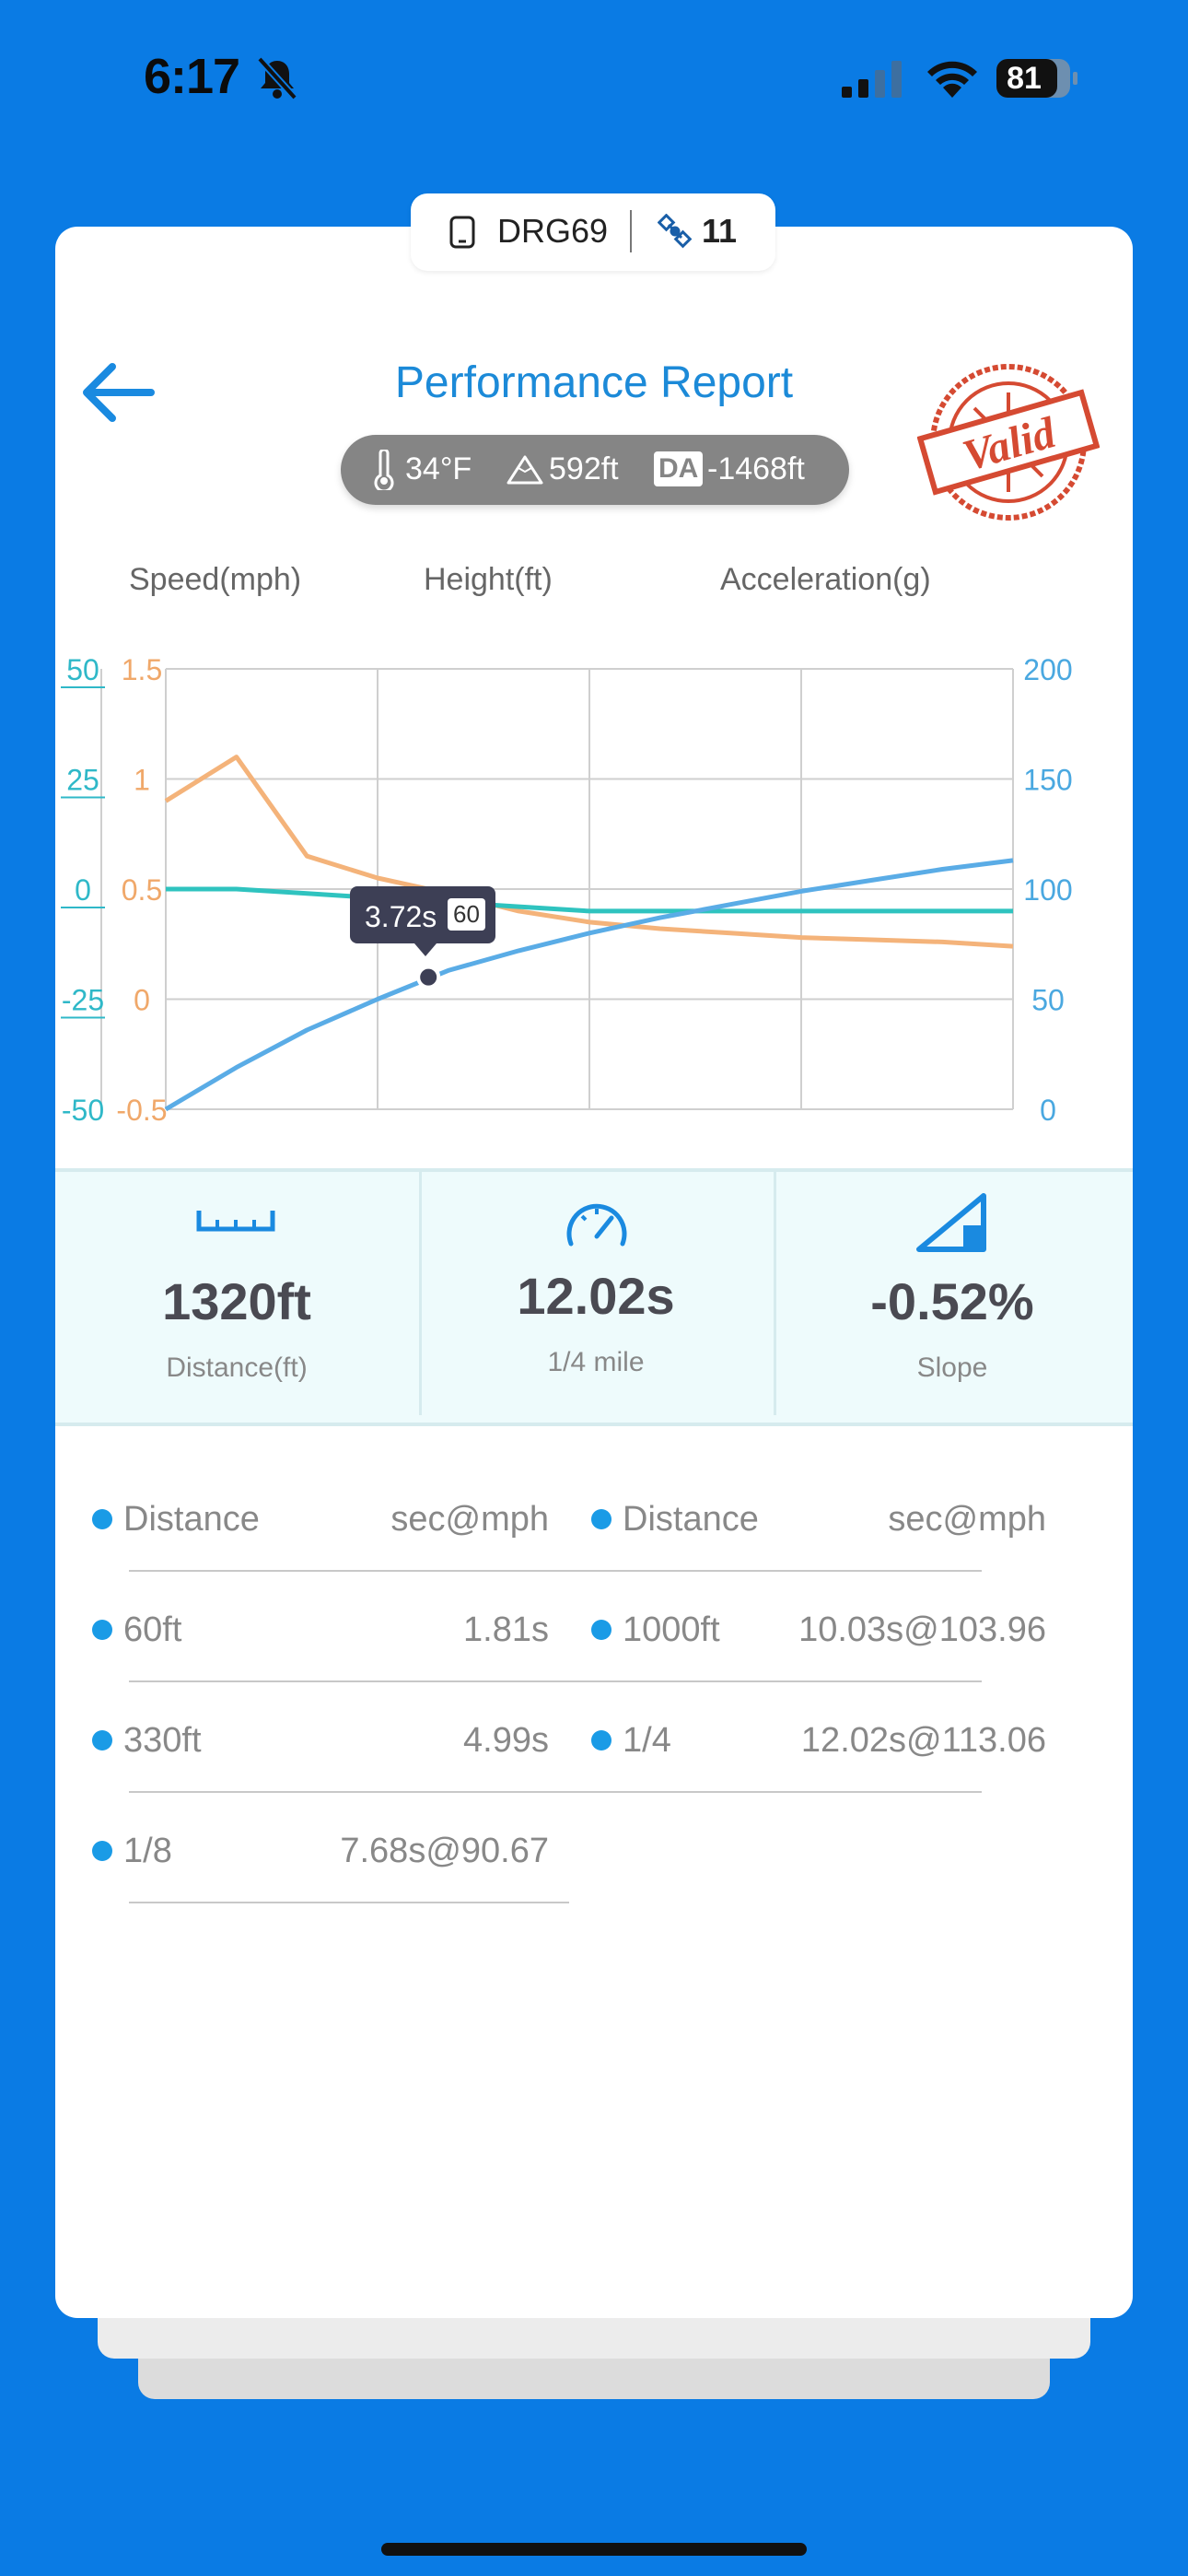 The image size is (1188, 2576). I want to click on split-time: 7.68s@90.67, so click(444, 1851).